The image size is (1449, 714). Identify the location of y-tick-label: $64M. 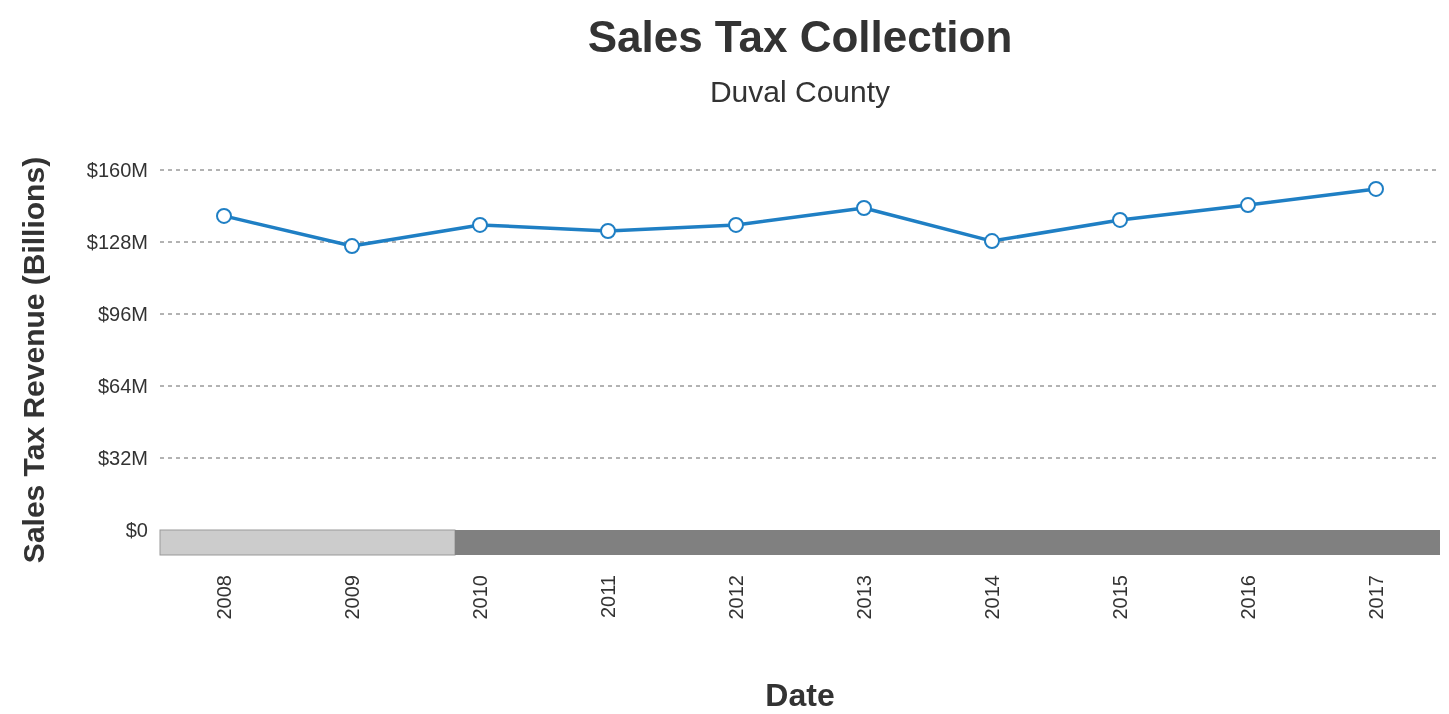
(122, 386).